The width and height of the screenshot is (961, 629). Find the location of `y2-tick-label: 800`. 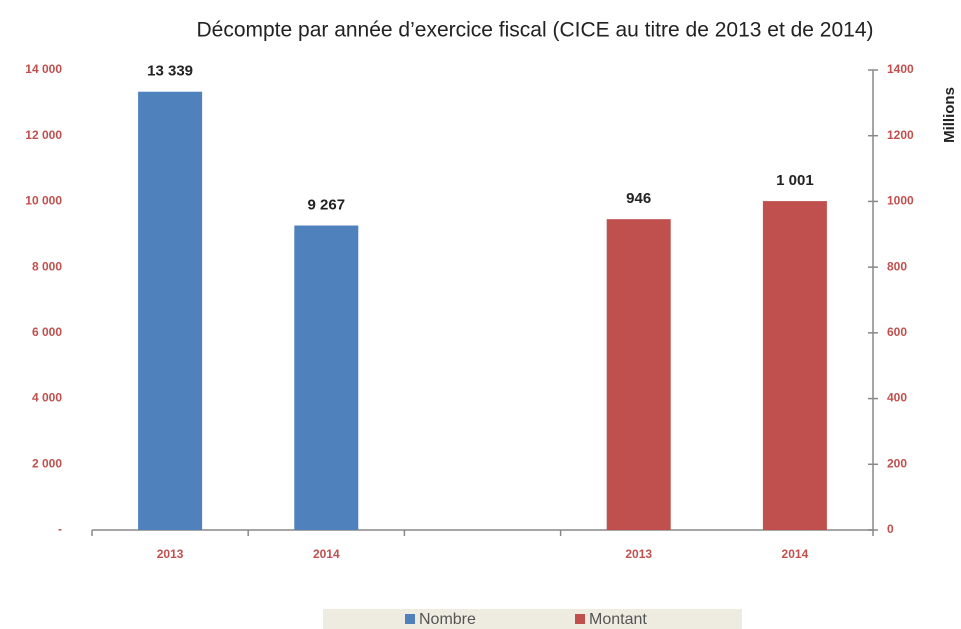

y2-tick-label: 800 is located at coordinates (897, 266).